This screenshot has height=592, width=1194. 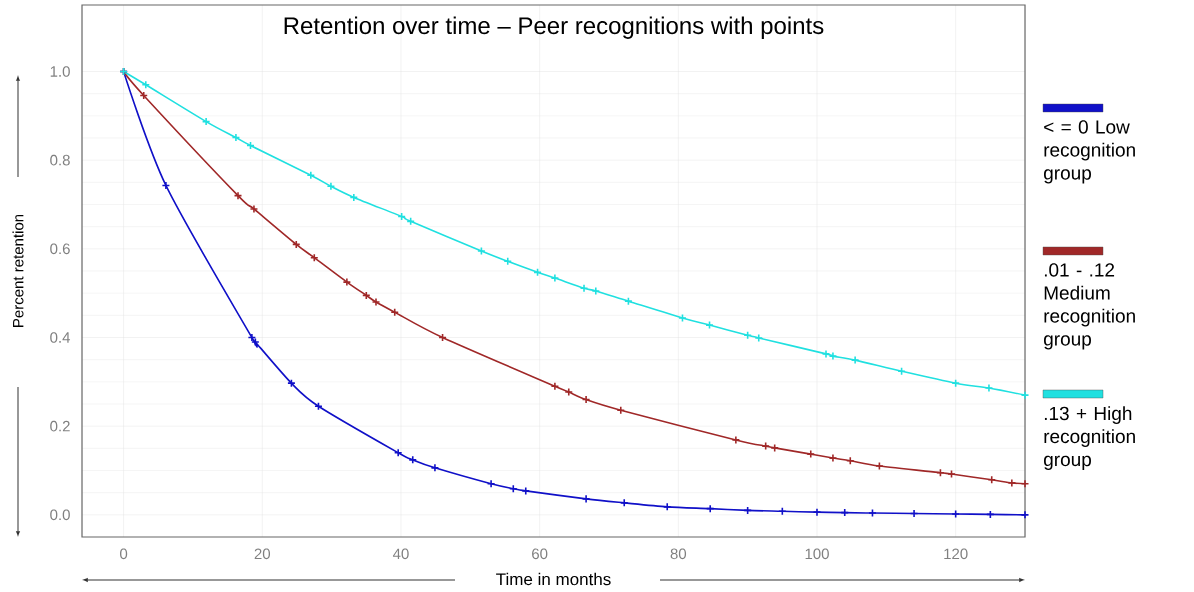 I want to click on x-tick-label: 120, so click(x=956, y=554).